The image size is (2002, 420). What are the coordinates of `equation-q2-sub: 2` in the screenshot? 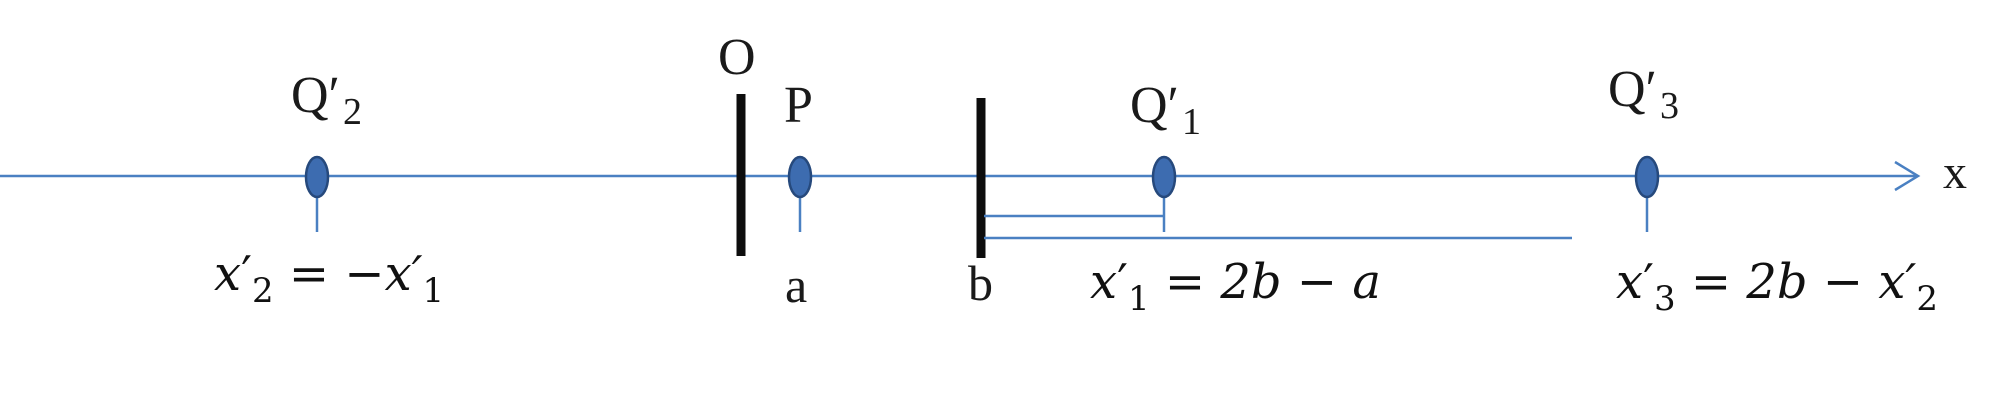 It's located at (263, 291).